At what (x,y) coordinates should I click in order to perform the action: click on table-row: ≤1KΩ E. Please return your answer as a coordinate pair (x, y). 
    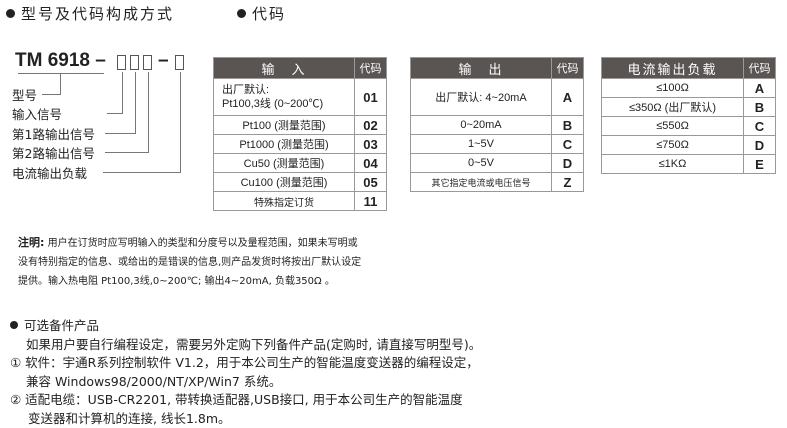
    Looking at the image, I should click on (688, 164).